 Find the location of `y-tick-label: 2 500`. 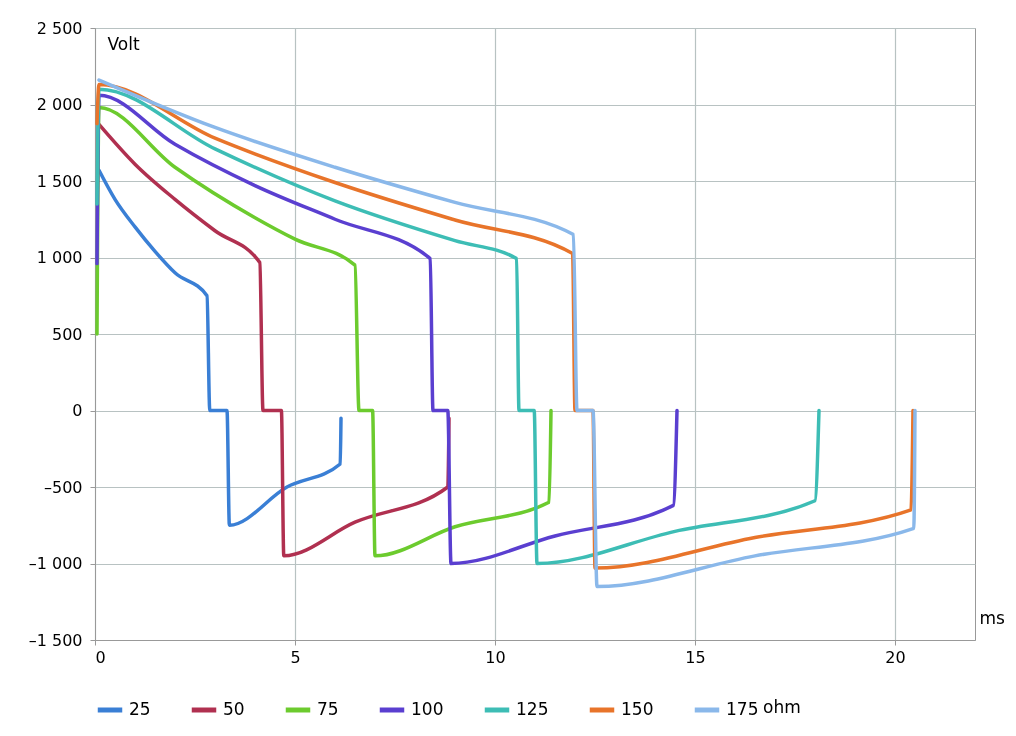

y-tick-label: 2 500 is located at coordinates (59, 28).